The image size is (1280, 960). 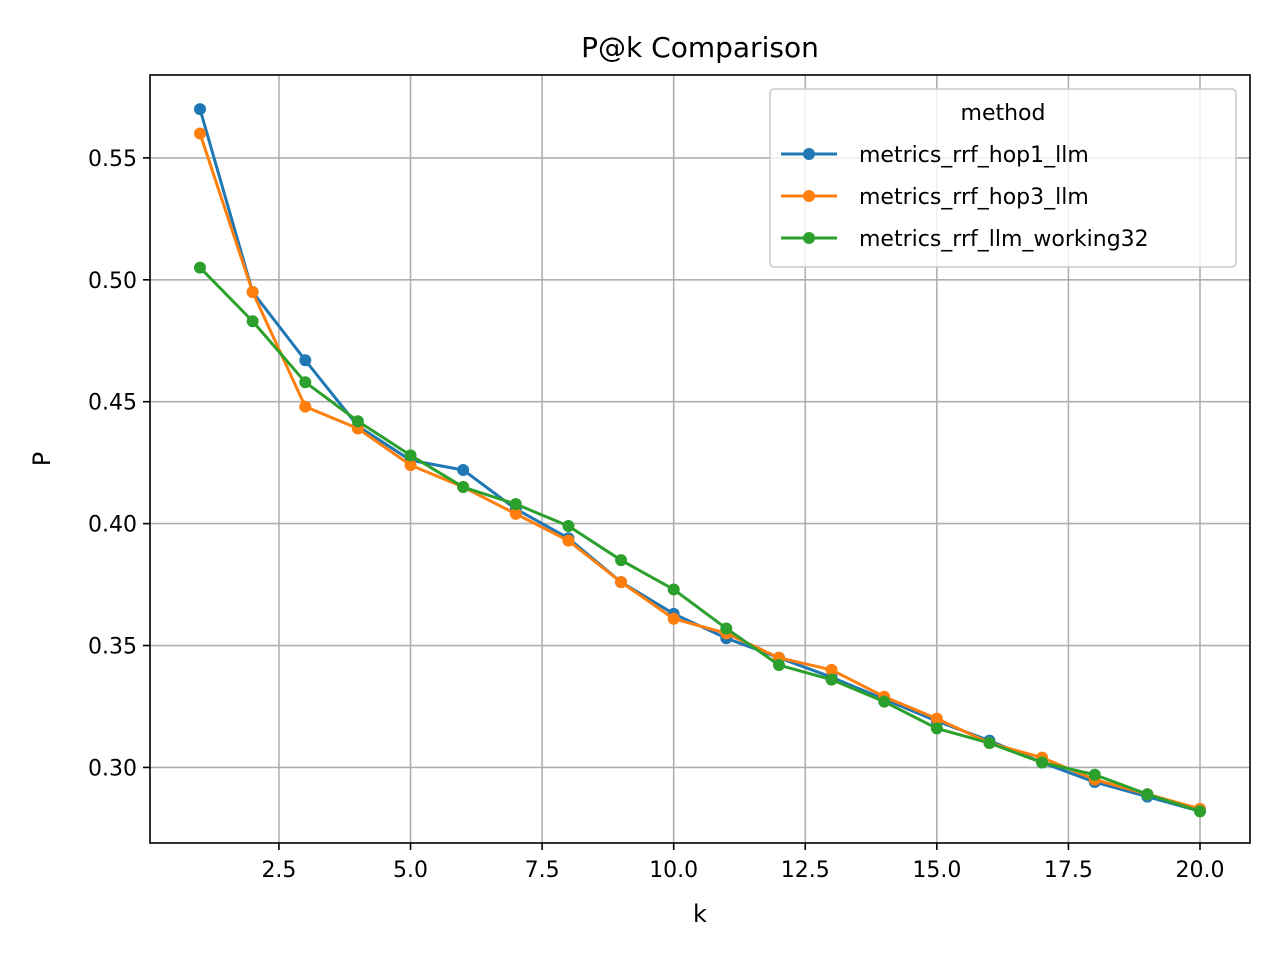 I want to click on legend-title: method, so click(x=1003, y=113).